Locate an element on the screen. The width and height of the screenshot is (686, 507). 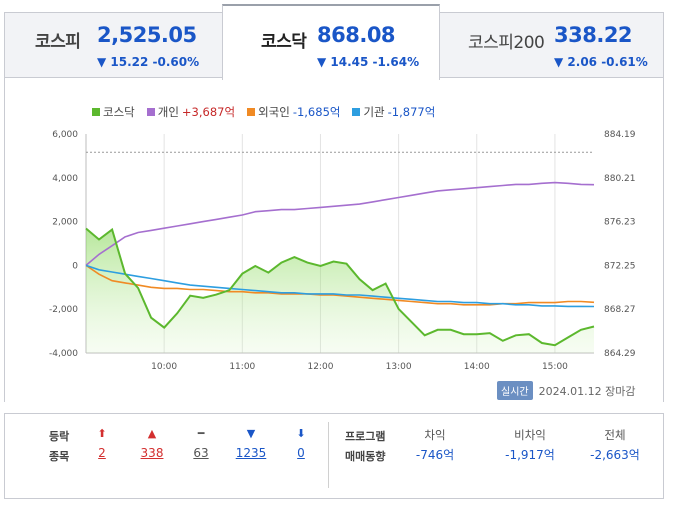
arbitrage-value: -746억 is located at coordinates (435, 455).